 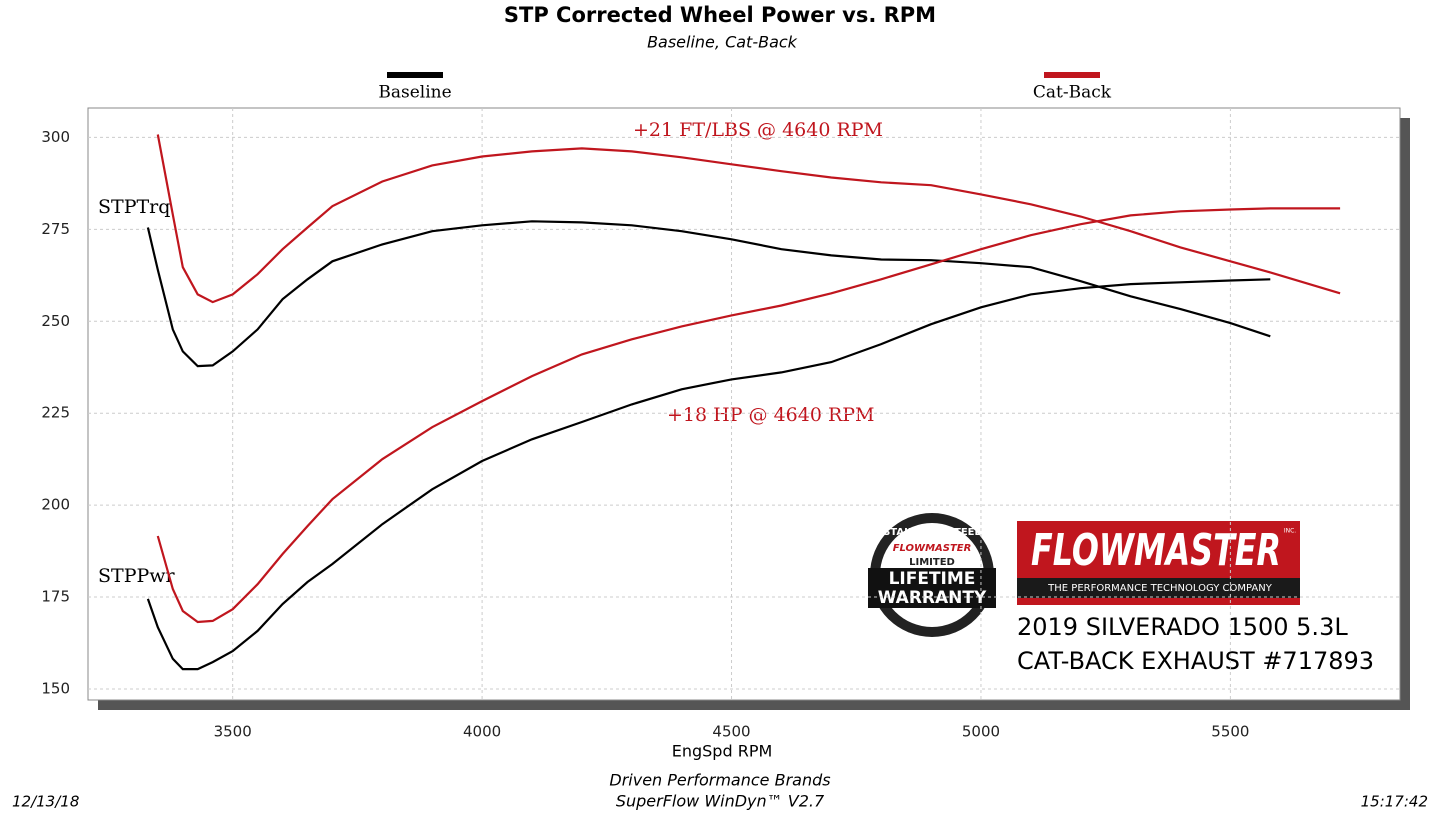 I want to click on badge-text: WARRANTY, so click(x=932, y=598).